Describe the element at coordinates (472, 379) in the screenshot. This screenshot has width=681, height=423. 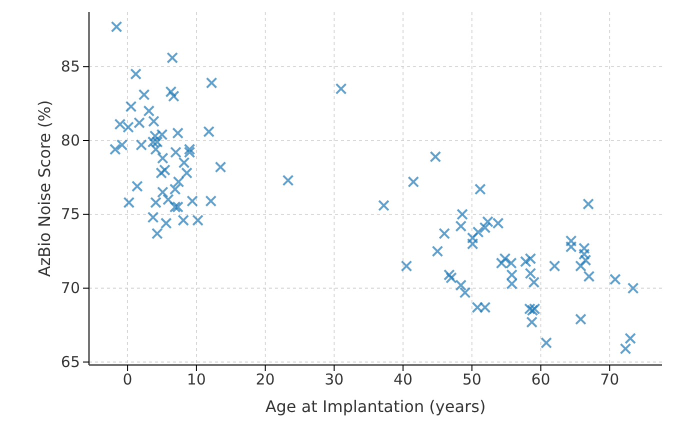
I see `x-tick-label: 50` at that location.